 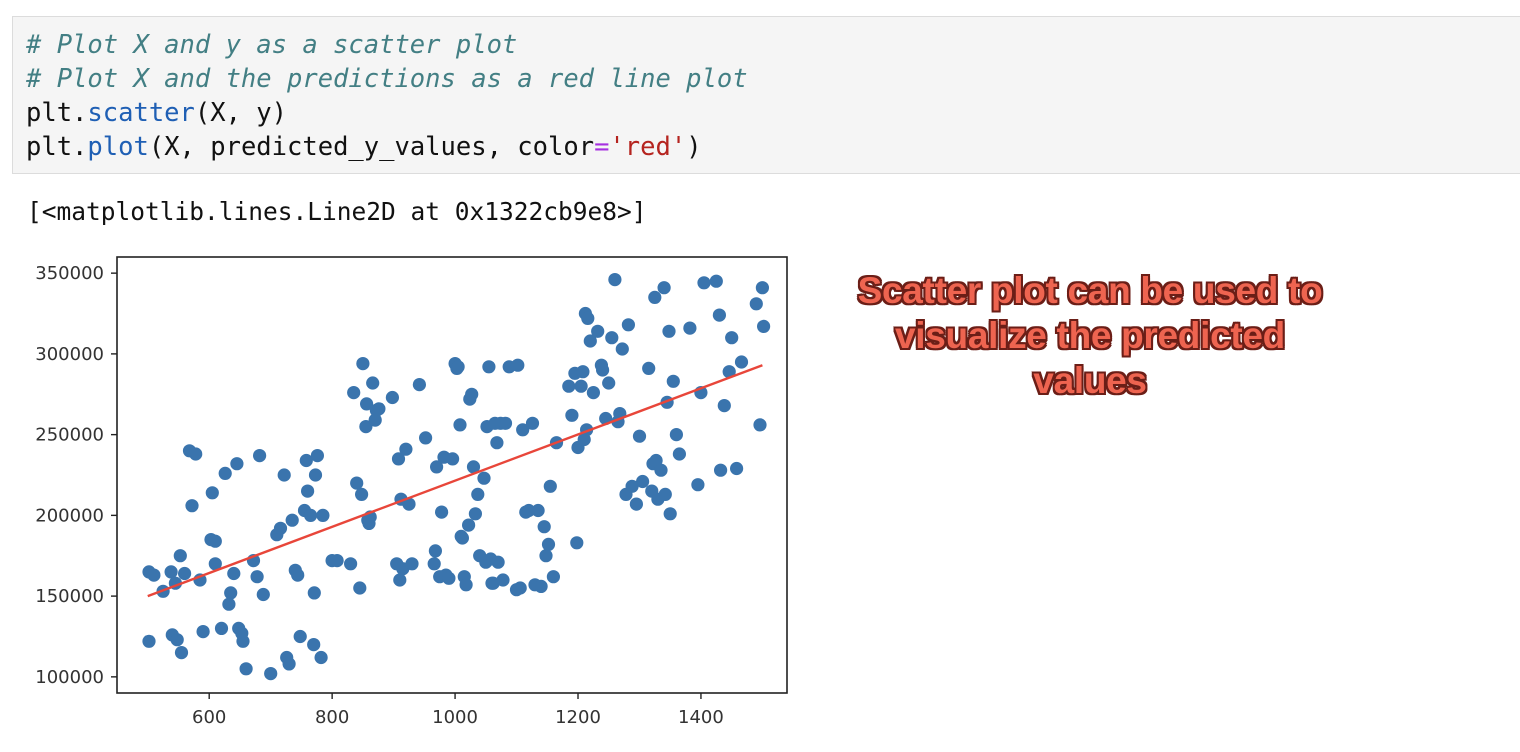 I want to click on y-tick-label: 200000, so click(x=69, y=515).